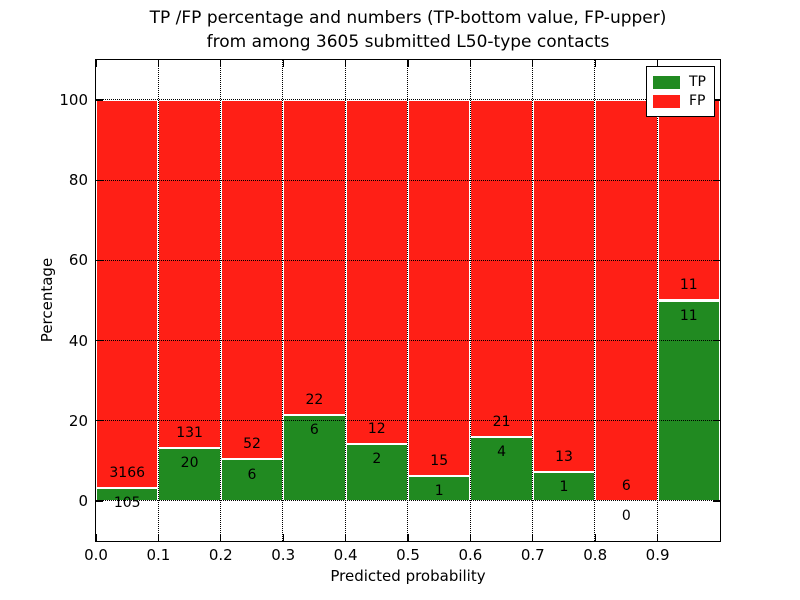 The width and height of the screenshot is (800, 600). I want to click on bar-tp-count-label: 4, so click(502, 451).